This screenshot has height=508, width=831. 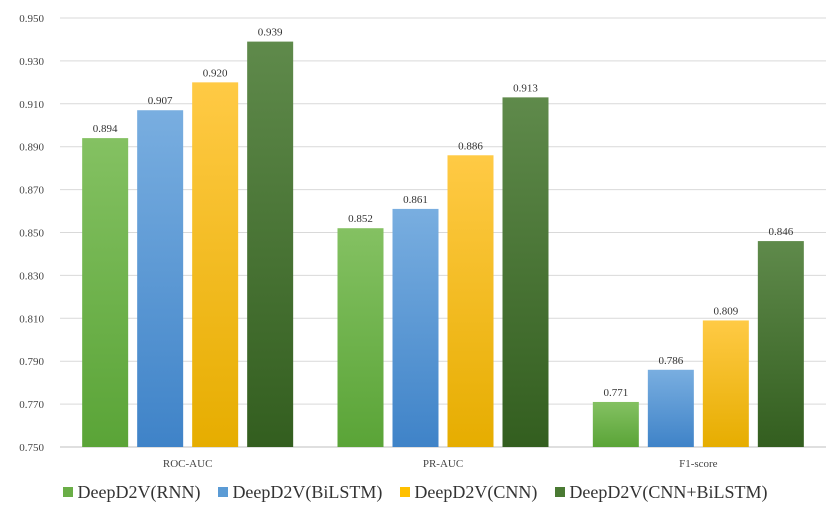 What do you see at coordinates (188, 464) in the screenshot?
I see `x-category-label: ROC-AUC` at bounding box center [188, 464].